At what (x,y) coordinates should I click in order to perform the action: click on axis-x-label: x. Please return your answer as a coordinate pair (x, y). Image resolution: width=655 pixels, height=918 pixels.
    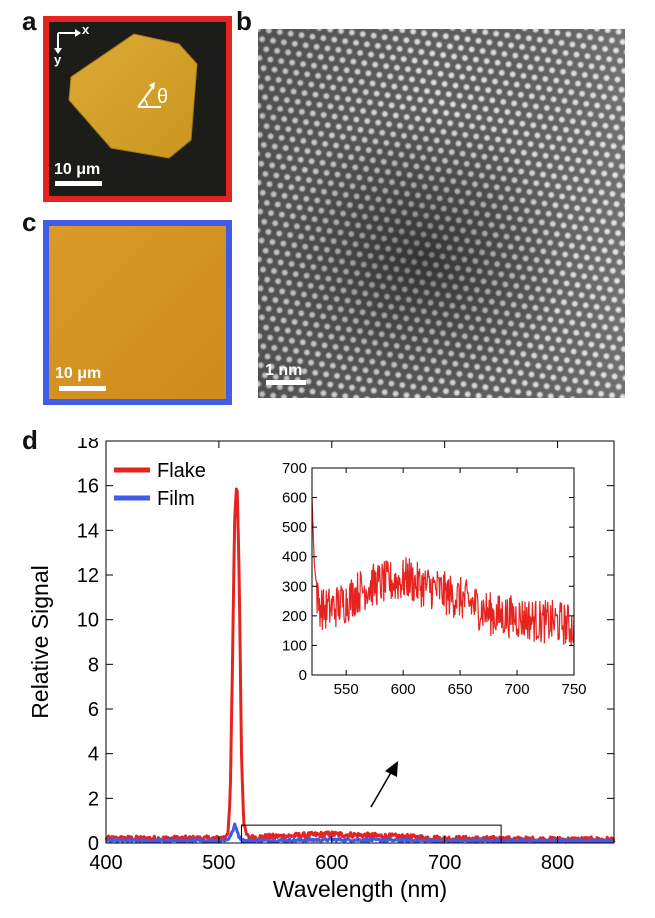
    Looking at the image, I should click on (86, 29).